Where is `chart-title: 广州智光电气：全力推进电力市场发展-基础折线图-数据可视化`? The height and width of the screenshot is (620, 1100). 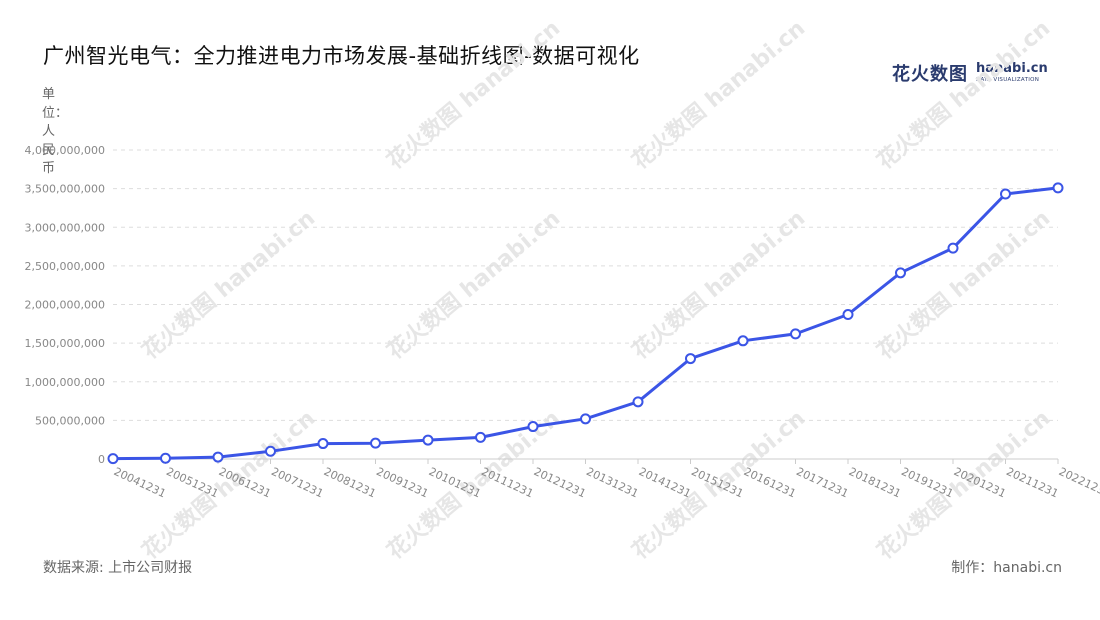
chart-title: 广州智光电气：全力推进电力市场发展-基础折线图-数据可视化 is located at coordinates (341, 56).